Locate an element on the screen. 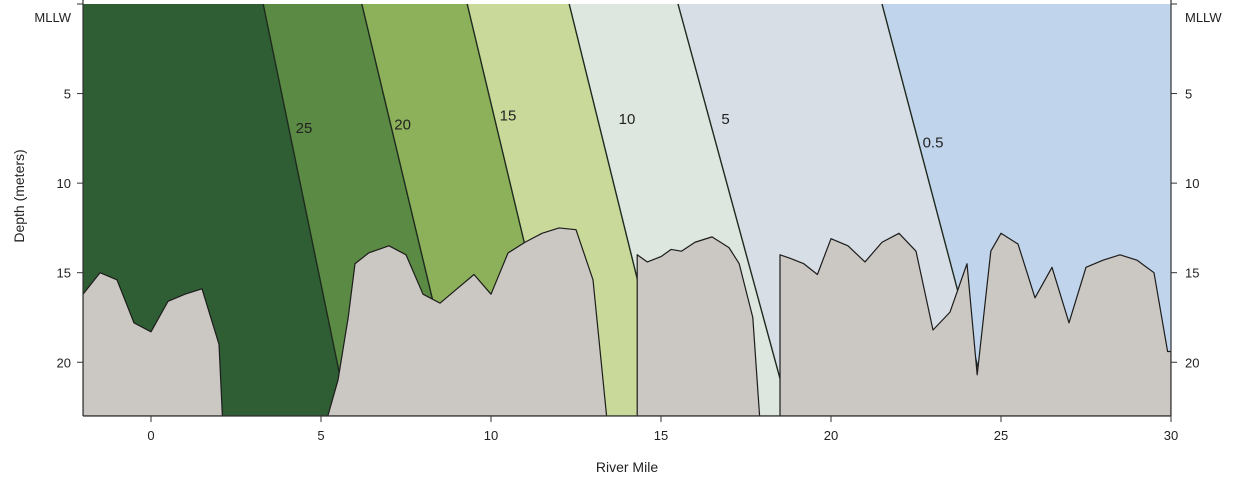 This screenshot has height=479, width=1256. y-axis-ticks-left: MLLW 5 10 15 20 is located at coordinates (58, 186).